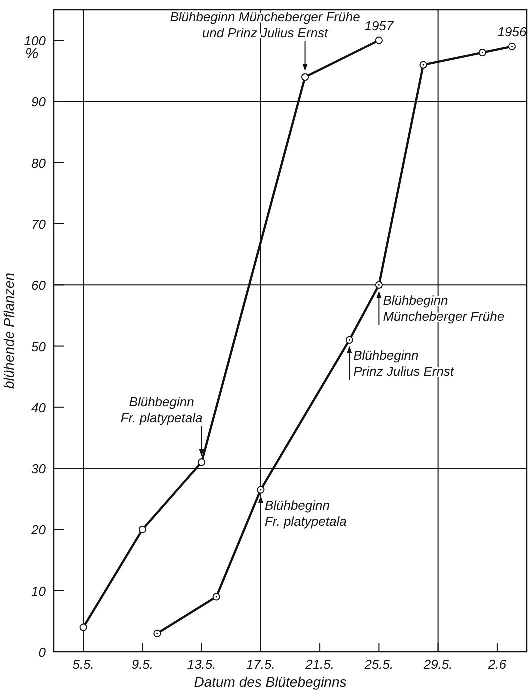  Describe the element at coordinates (39, 163) in the screenshot. I see `y-tick-label: 80` at that location.